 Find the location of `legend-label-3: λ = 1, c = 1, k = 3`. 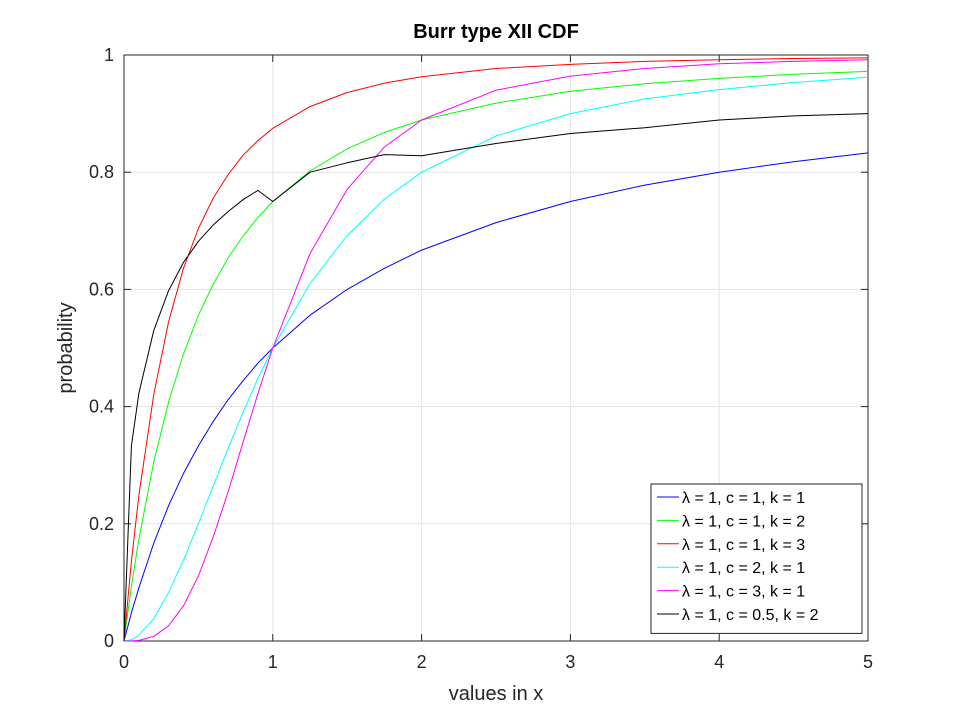

legend-label-3: λ = 1, c = 1, k = 3 is located at coordinates (743, 545).